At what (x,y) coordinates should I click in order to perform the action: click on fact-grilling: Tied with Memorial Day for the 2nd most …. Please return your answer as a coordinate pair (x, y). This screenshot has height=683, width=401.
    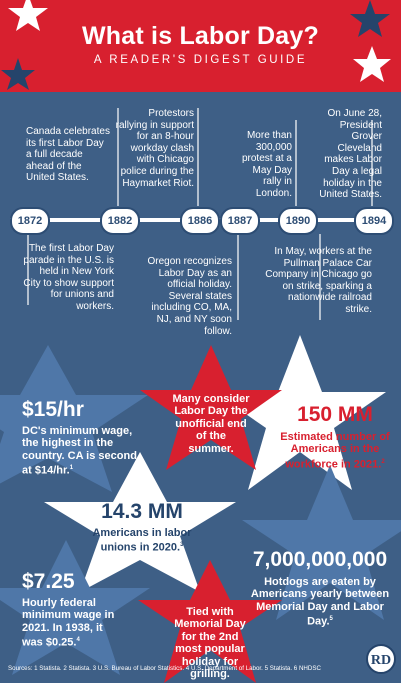
    Looking at the image, I should click on (210, 643).